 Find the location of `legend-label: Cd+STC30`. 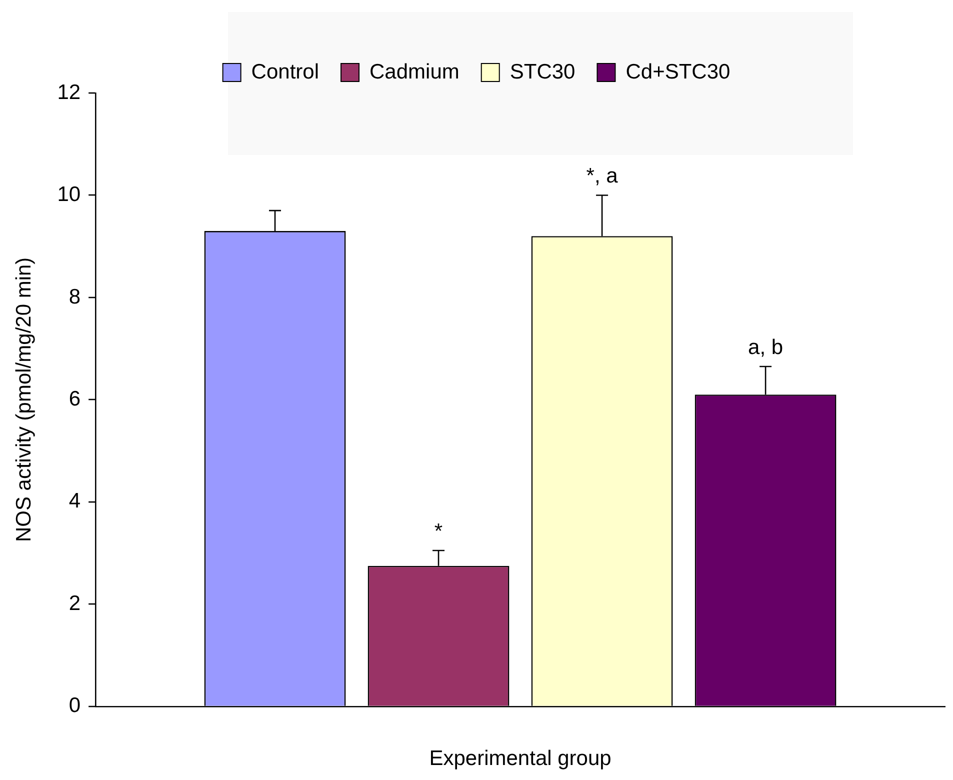

legend-label: Cd+STC30 is located at coordinates (678, 72).